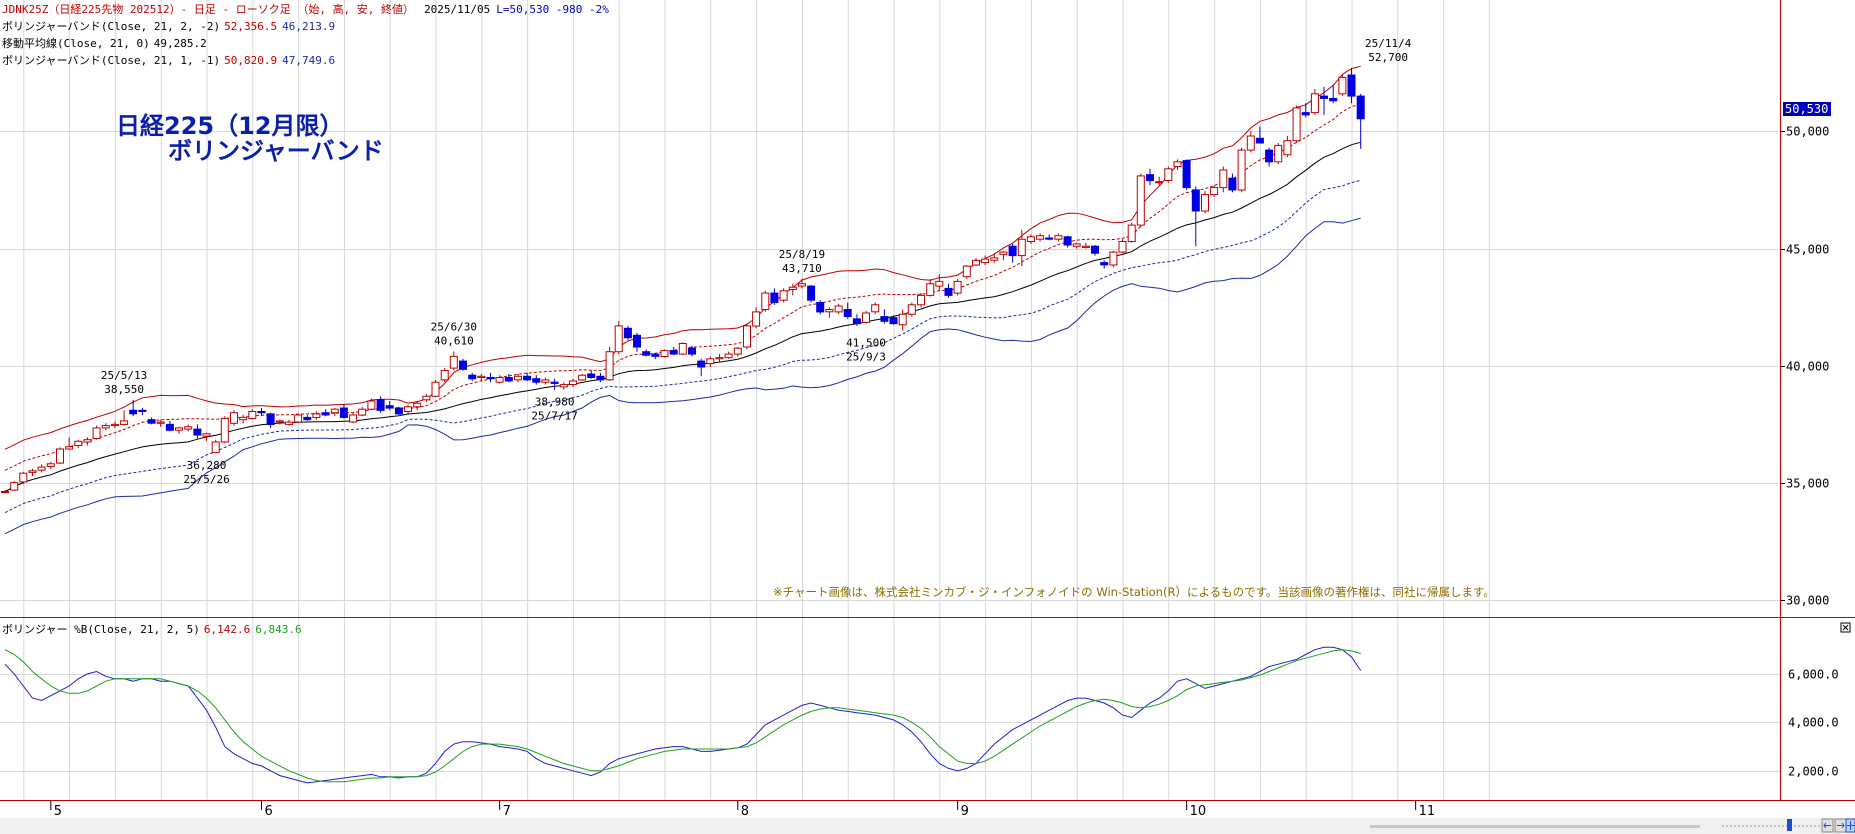  Describe the element at coordinates (1845, 627) in the screenshot. I see `close-panel-icon` at that location.